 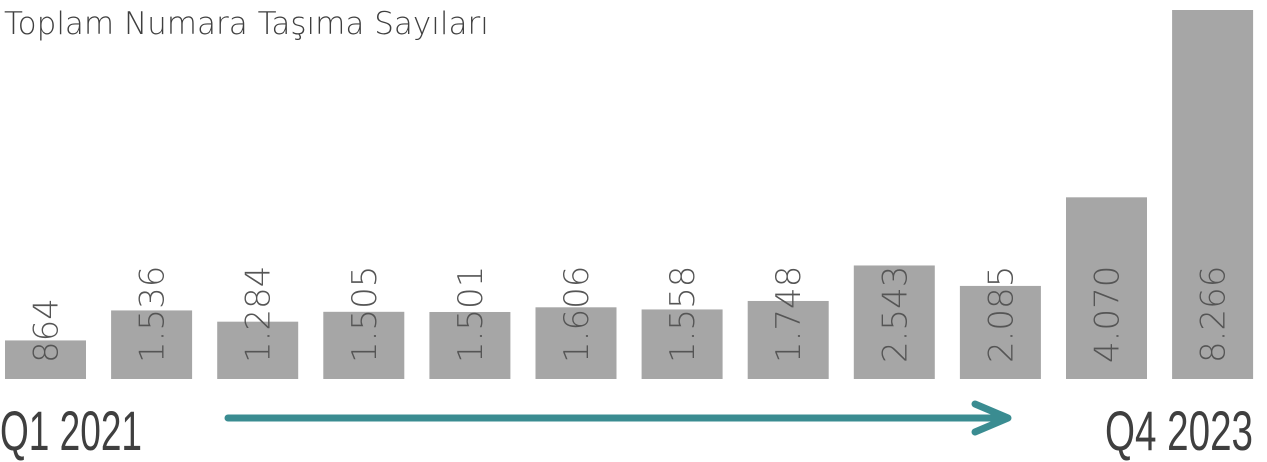 I want to click on value-label: 1.284, so click(x=259, y=314).